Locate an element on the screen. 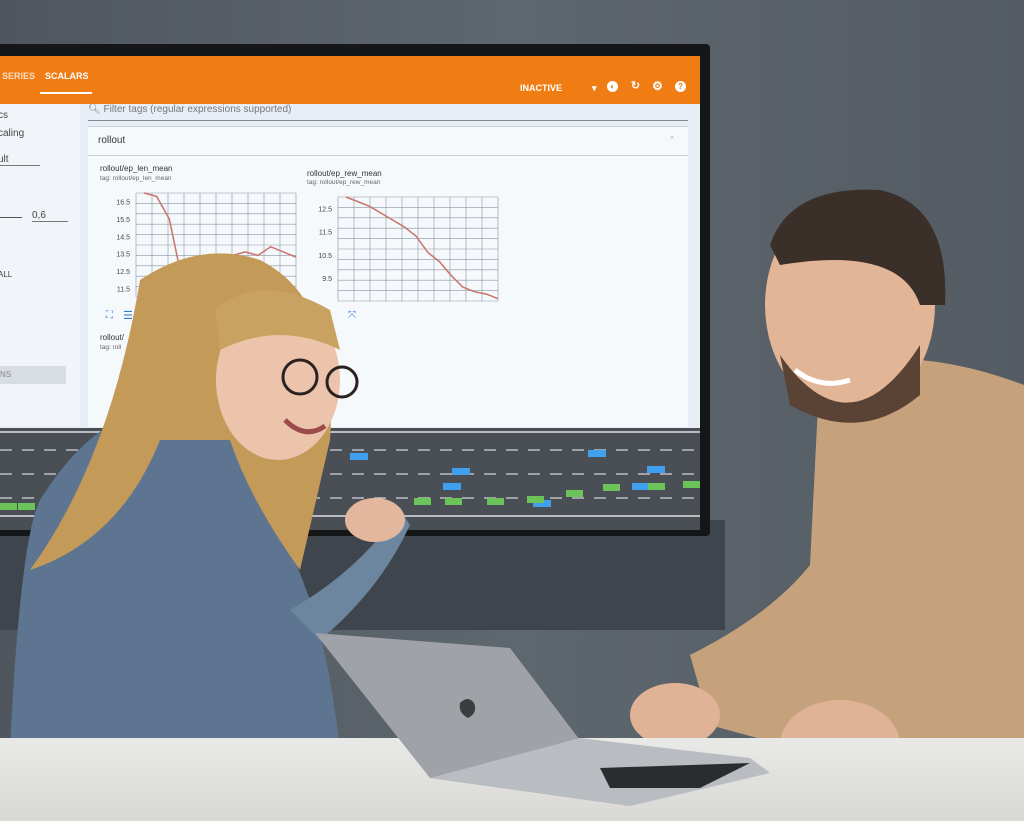 This screenshot has width=1024, height=821. chevron-up-icon: ^ is located at coordinates (672, 139).